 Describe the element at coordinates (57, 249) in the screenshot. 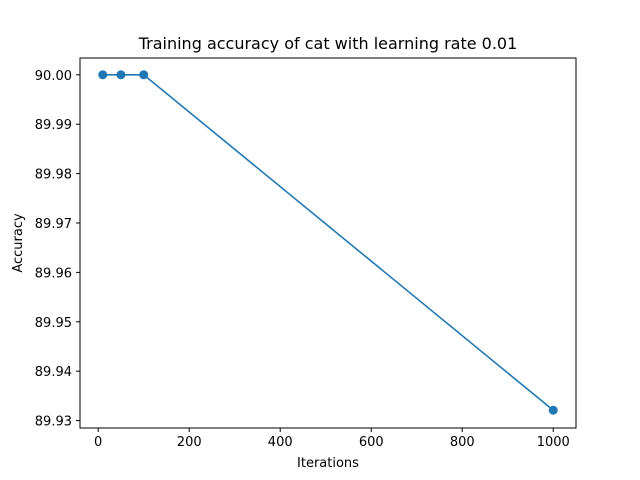

I see `y-axis: 89.93 89.94 89.95 89.96 89.97 89.98 89.99 90.00` at that location.